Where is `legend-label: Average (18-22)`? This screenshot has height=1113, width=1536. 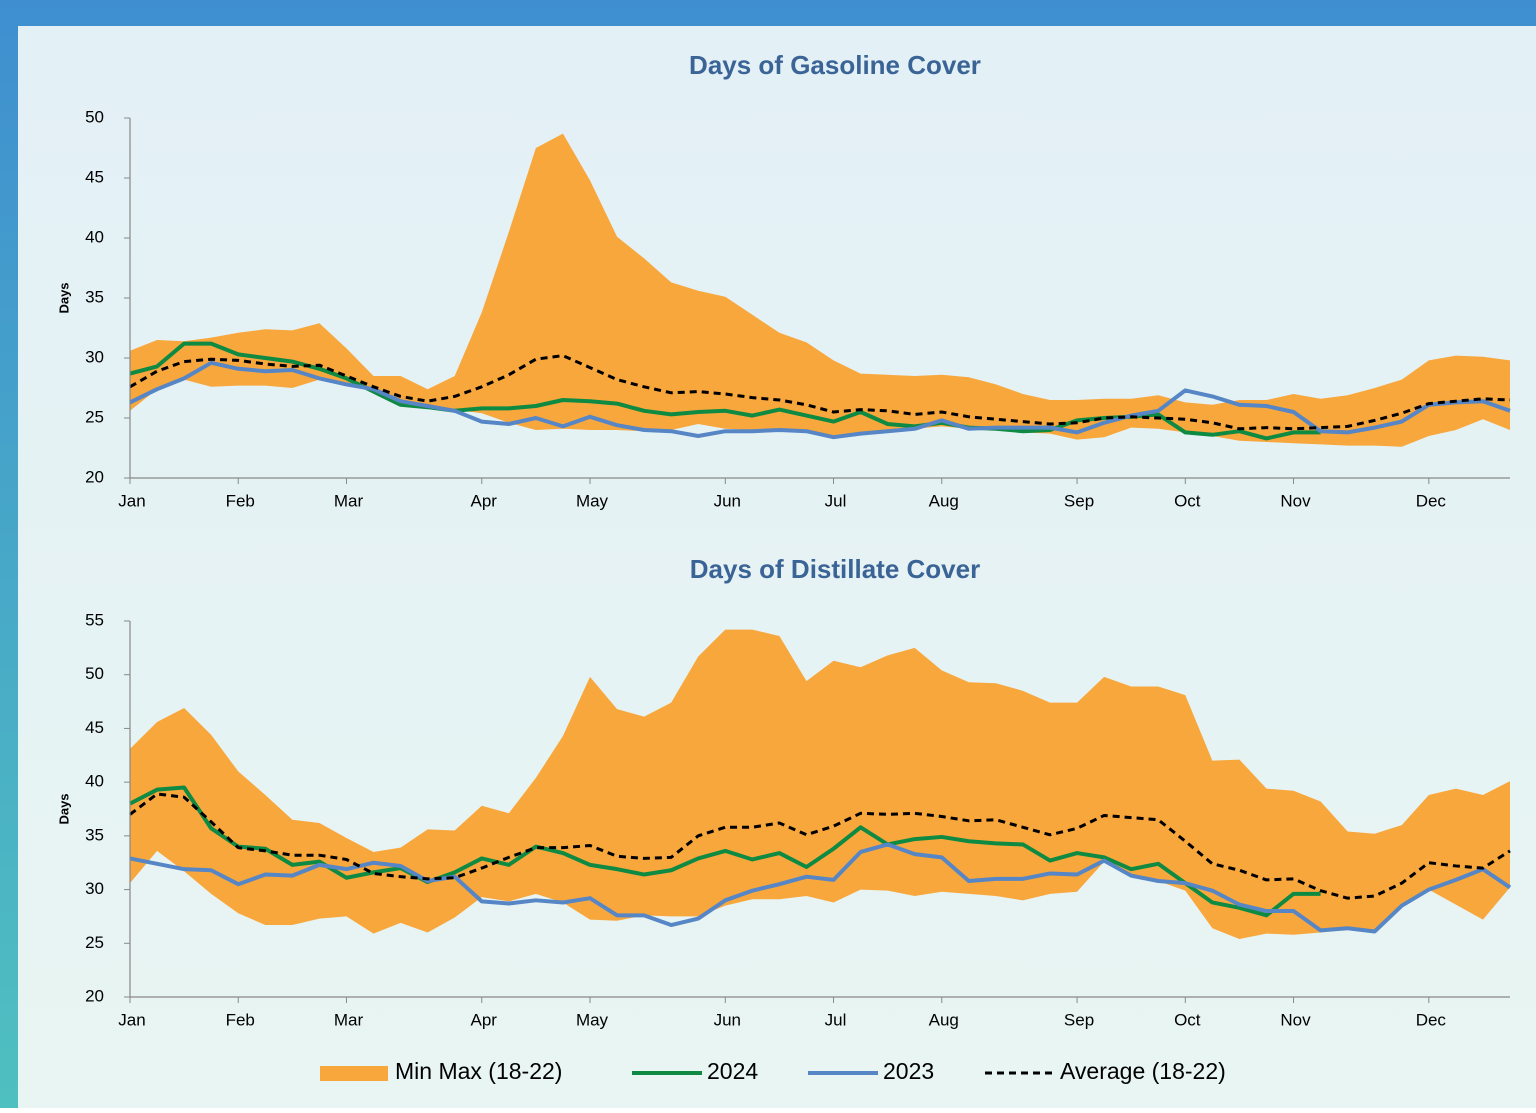 legend-label: Average (18-22) is located at coordinates (1143, 1071).